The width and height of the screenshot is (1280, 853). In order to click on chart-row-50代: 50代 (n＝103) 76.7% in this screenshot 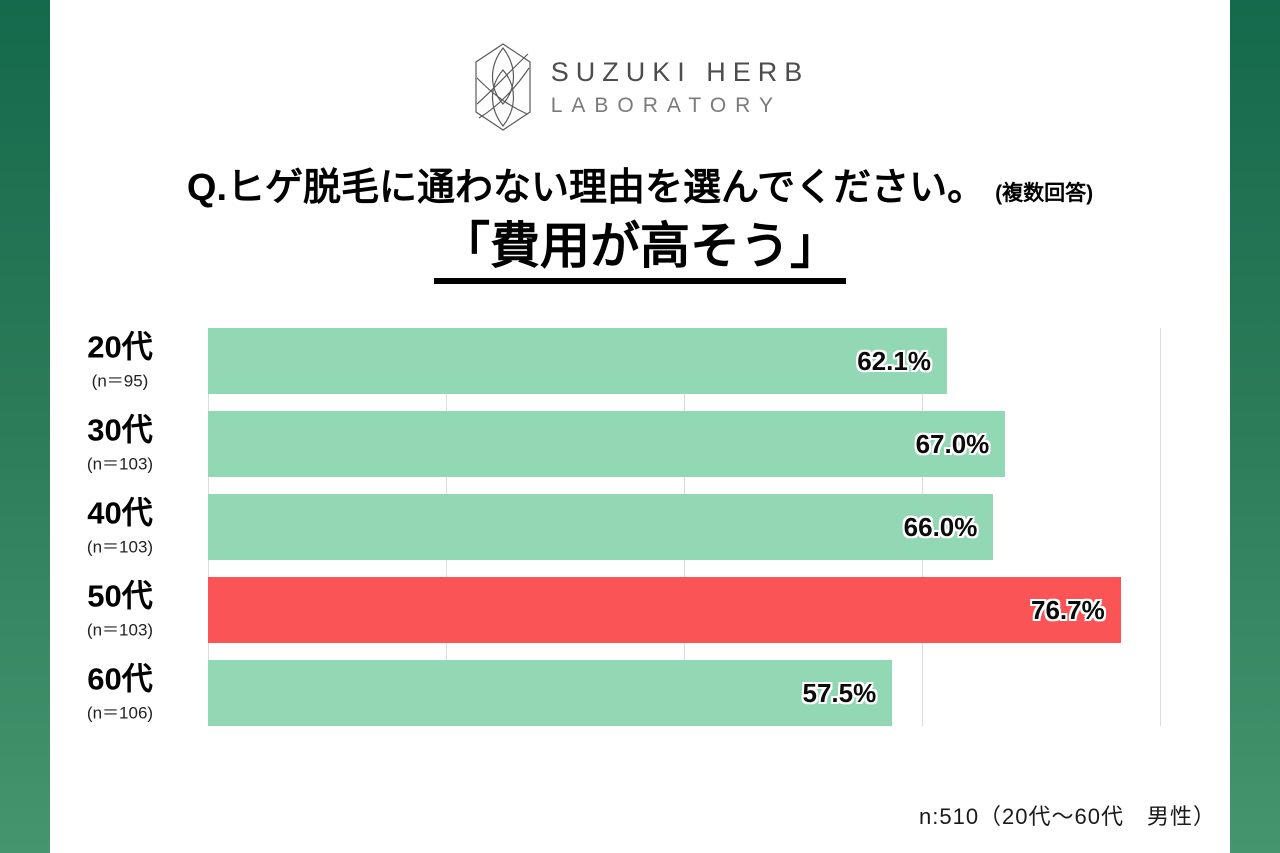, I will do `click(623, 610)`.